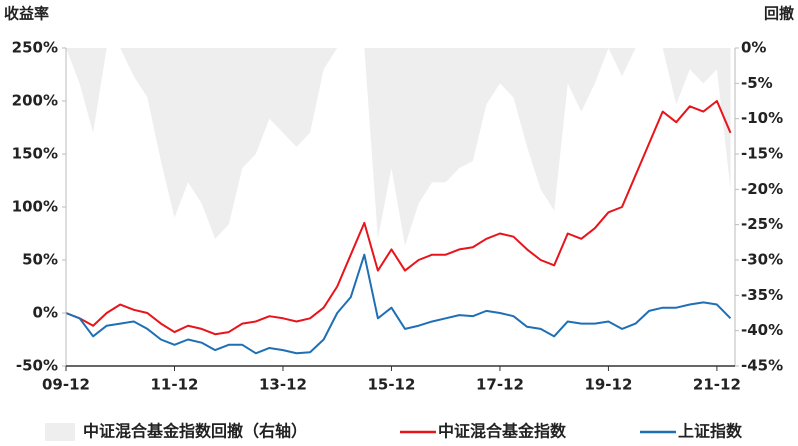 The width and height of the screenshot is (798, 446). Describe the element at coordinates (608, 385) in the screenshot. I see `x-tick-label: 19-12` at that location.